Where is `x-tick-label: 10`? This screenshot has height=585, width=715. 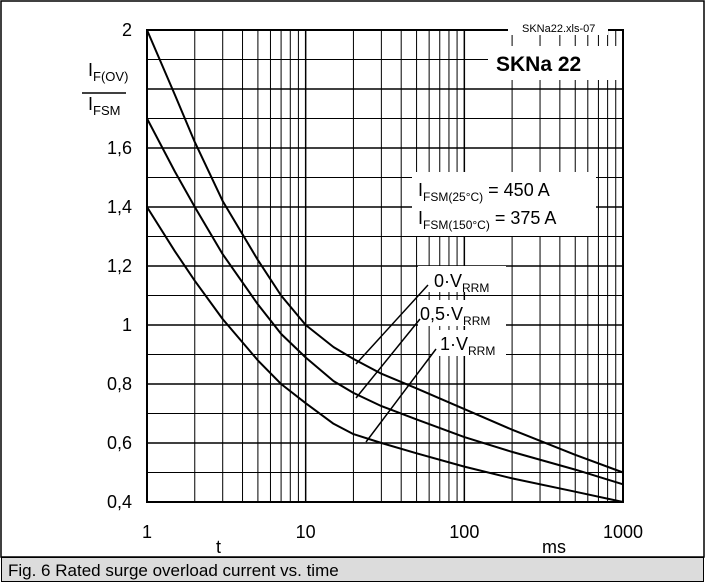 x-tick-label: 10 is located at coordinates (306, 532).